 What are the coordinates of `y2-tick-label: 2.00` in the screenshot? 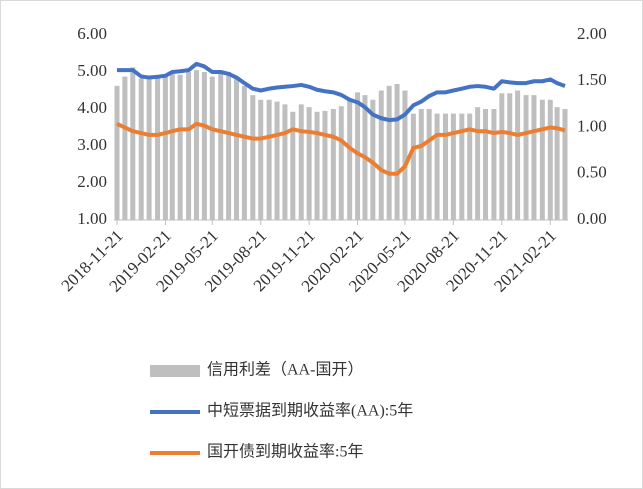 It's located at (592, 33).